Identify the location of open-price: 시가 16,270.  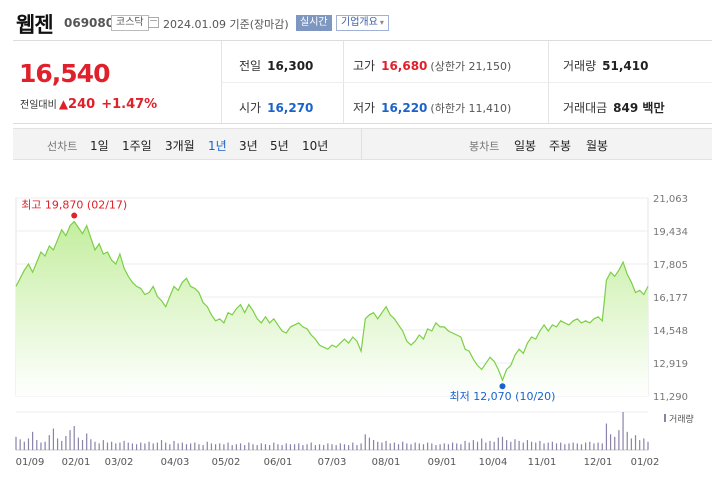
(276, 108).